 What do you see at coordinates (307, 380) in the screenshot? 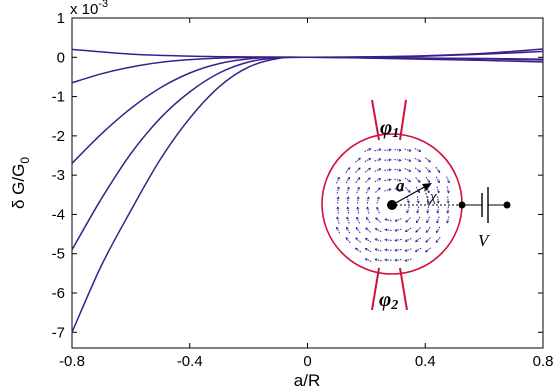
I see `x-axis-label: a/R` at bounding box center [307, 380].